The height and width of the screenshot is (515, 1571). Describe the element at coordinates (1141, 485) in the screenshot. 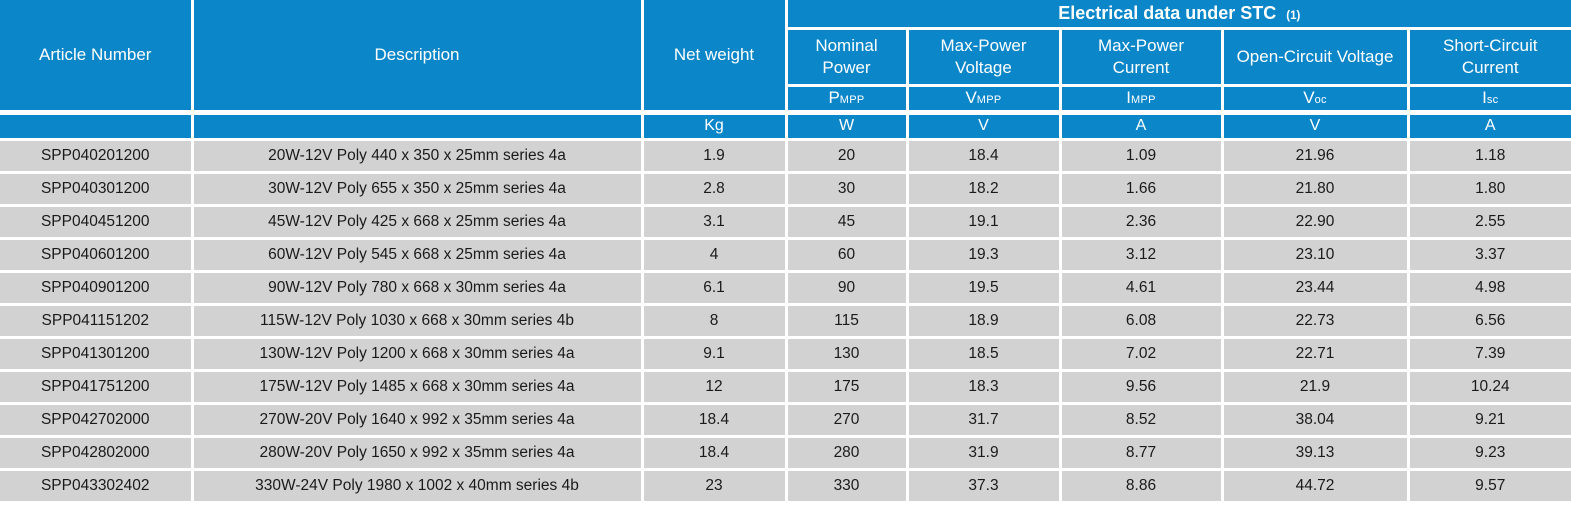

I see `cell-max-power-current-impp: 8.86` at that location.